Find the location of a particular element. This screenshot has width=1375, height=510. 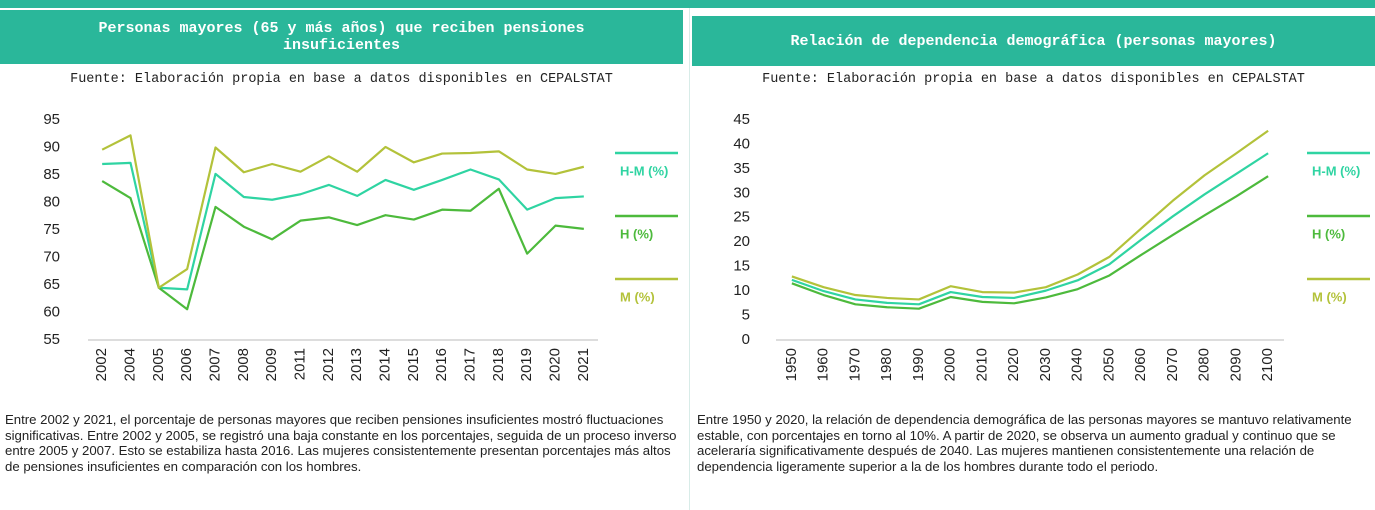

x-tick-label: 1950 is located at coordinates (791, 364).